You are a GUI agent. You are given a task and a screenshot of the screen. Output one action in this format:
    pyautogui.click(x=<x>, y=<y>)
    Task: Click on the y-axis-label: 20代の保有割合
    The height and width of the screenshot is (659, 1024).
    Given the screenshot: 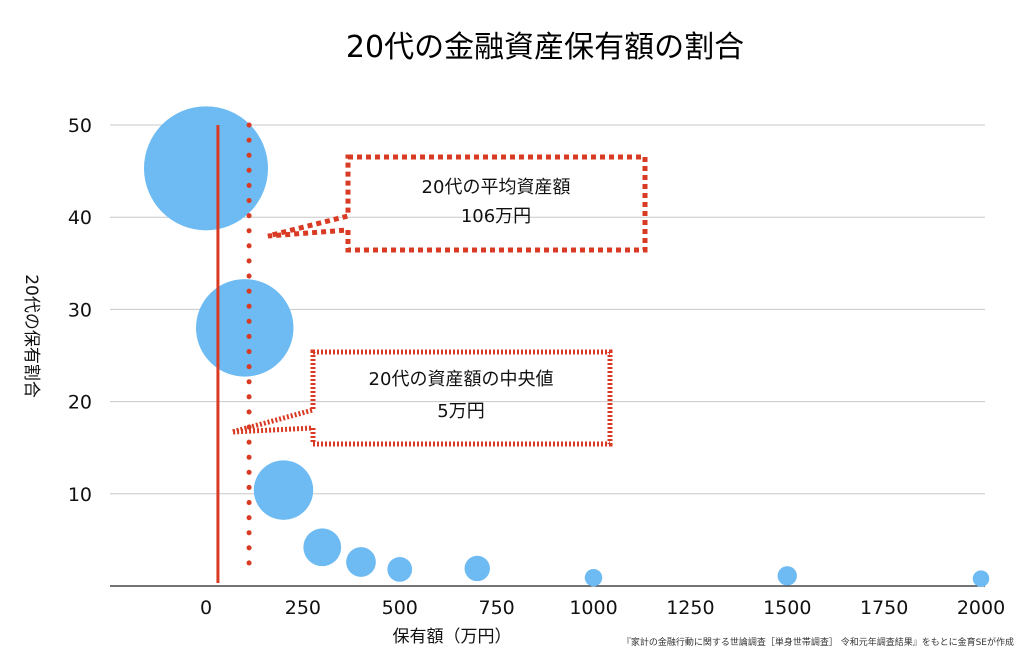 What is the action you would take?
    pyautogui.click(x=31, y=336)
    